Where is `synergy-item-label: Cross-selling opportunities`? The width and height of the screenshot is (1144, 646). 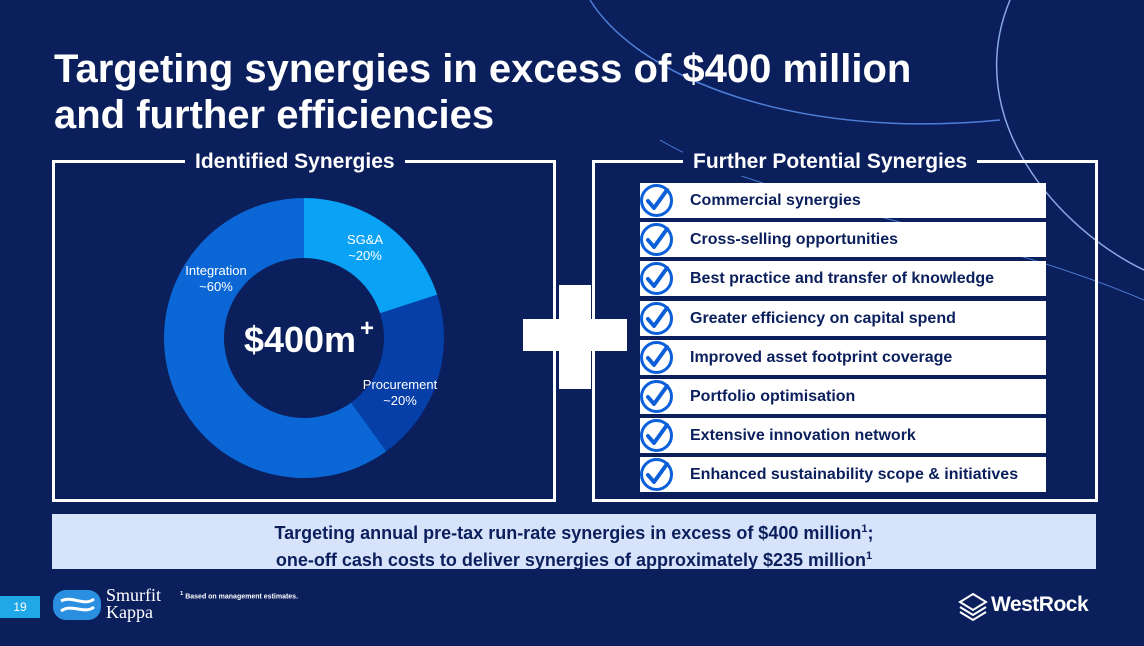
synergy-item-label: Cross-selling opportunities is located at coordinates (794, 240).